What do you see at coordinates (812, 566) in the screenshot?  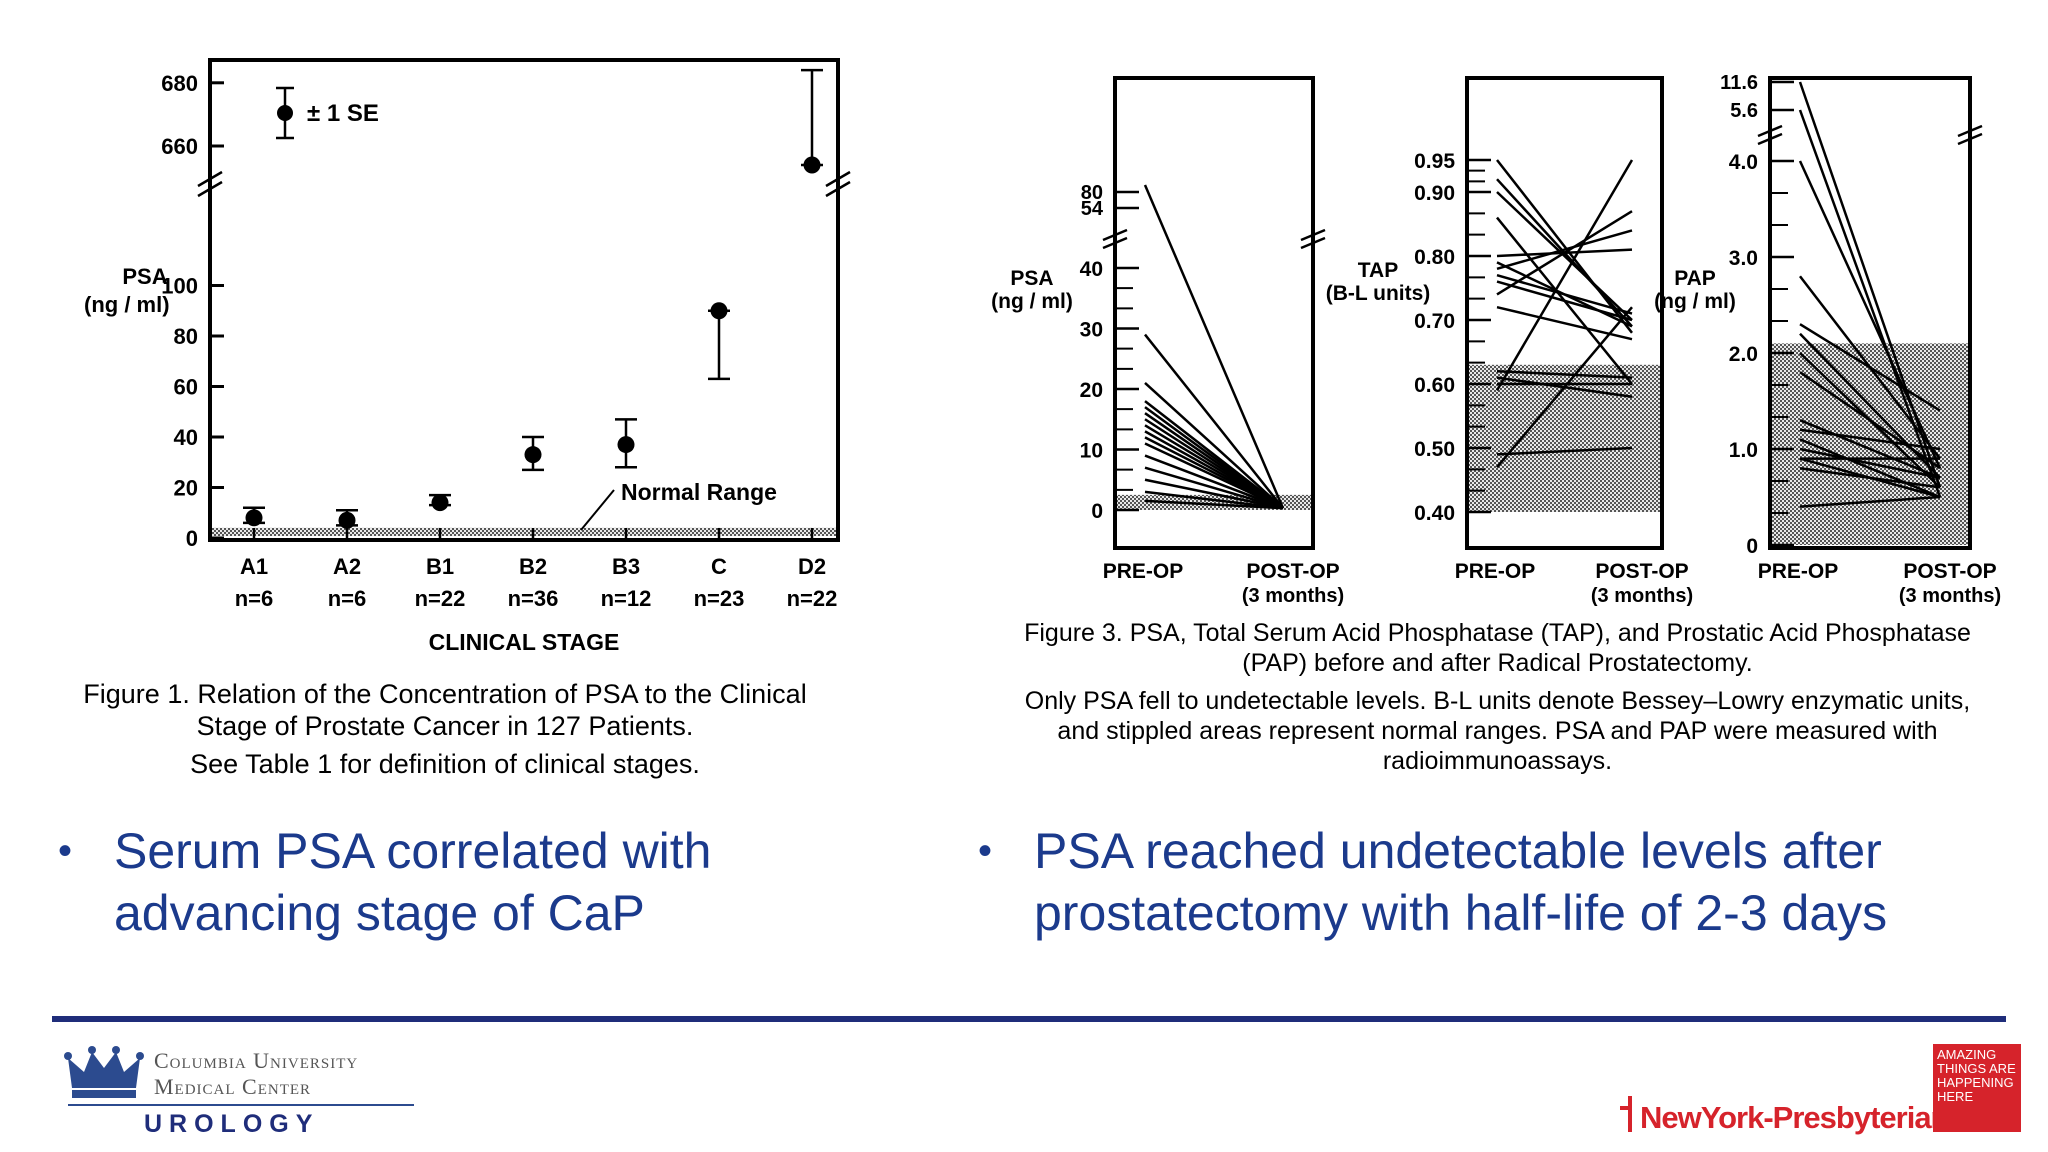 I see `fig1-xtick-label: D2` at bounding box center [812, 566].